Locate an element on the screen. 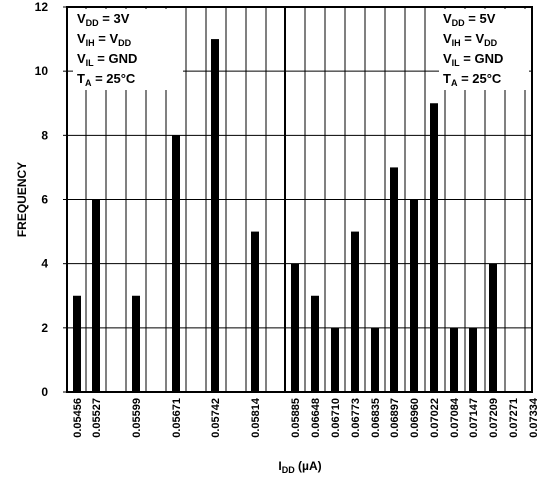 The image size is (550, 477). bar-0.05456 is located at coordinates (77, 343).